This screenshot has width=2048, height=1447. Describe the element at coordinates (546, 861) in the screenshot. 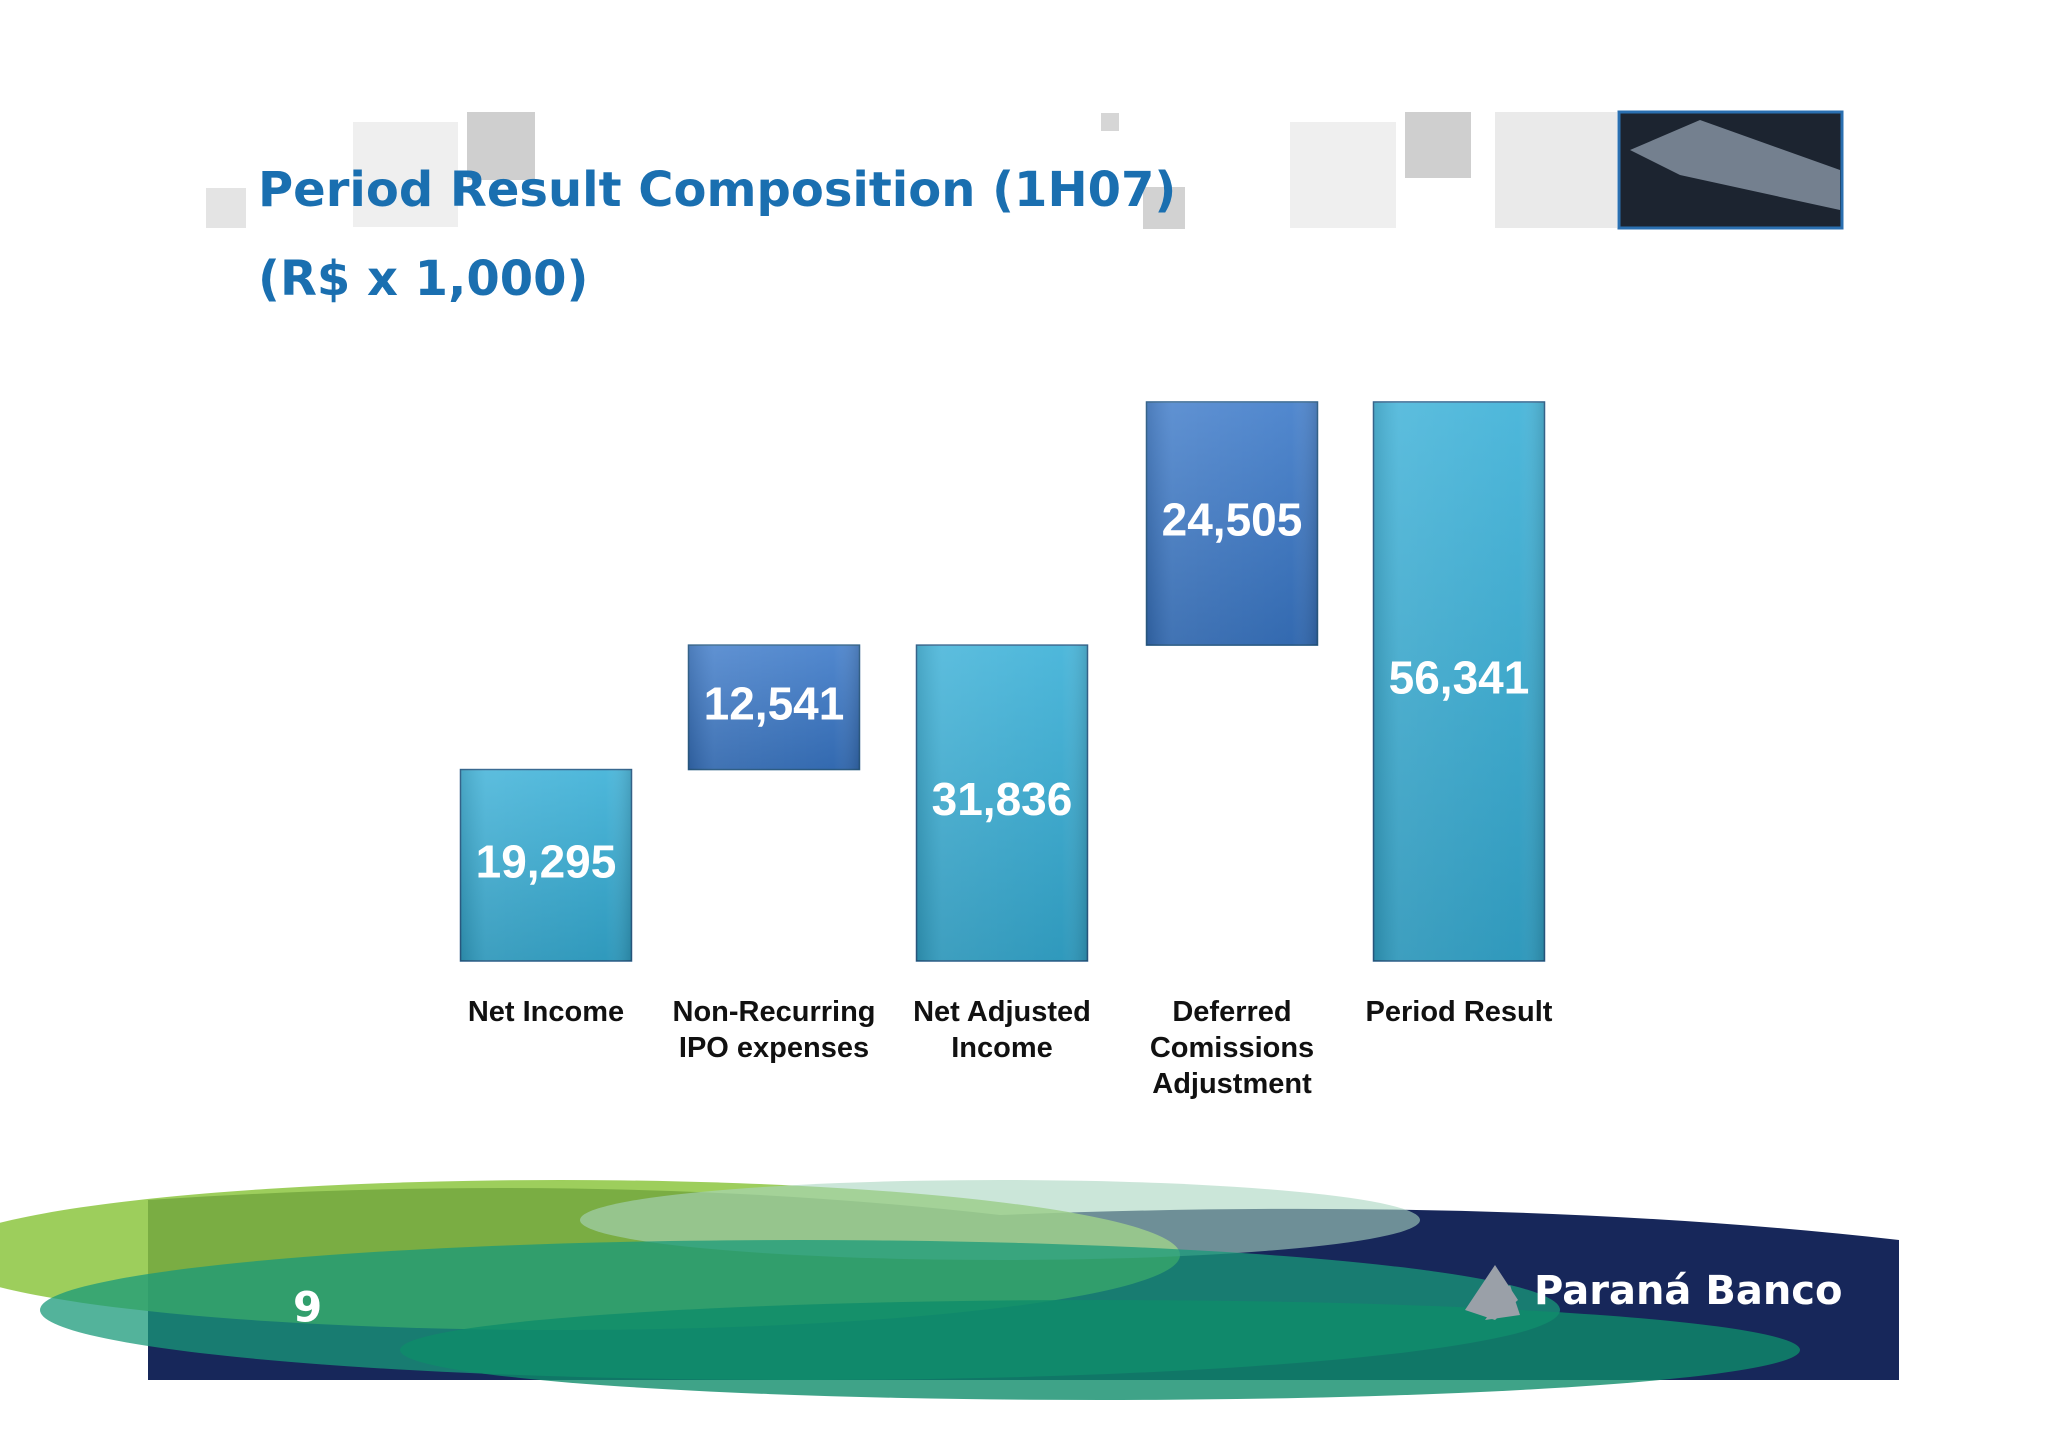

I see `value-label: 19,295` at that location.